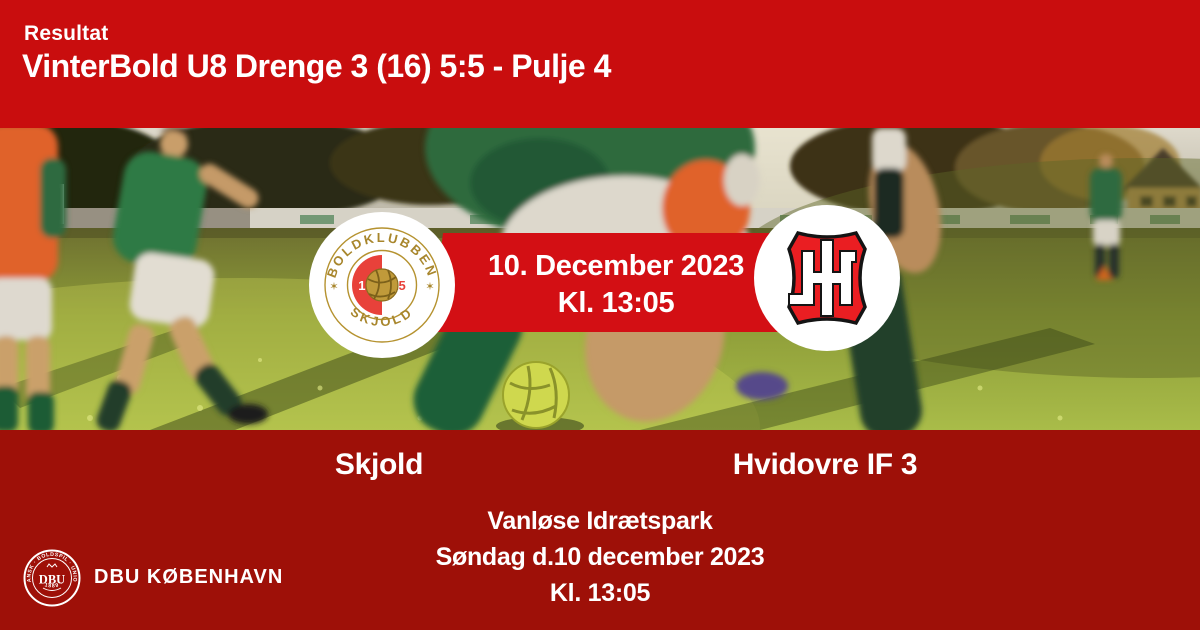 The width and height of the screenshot is (1200, 630). I want to click on match-time: Kl. 13:05, so click(616, 303).